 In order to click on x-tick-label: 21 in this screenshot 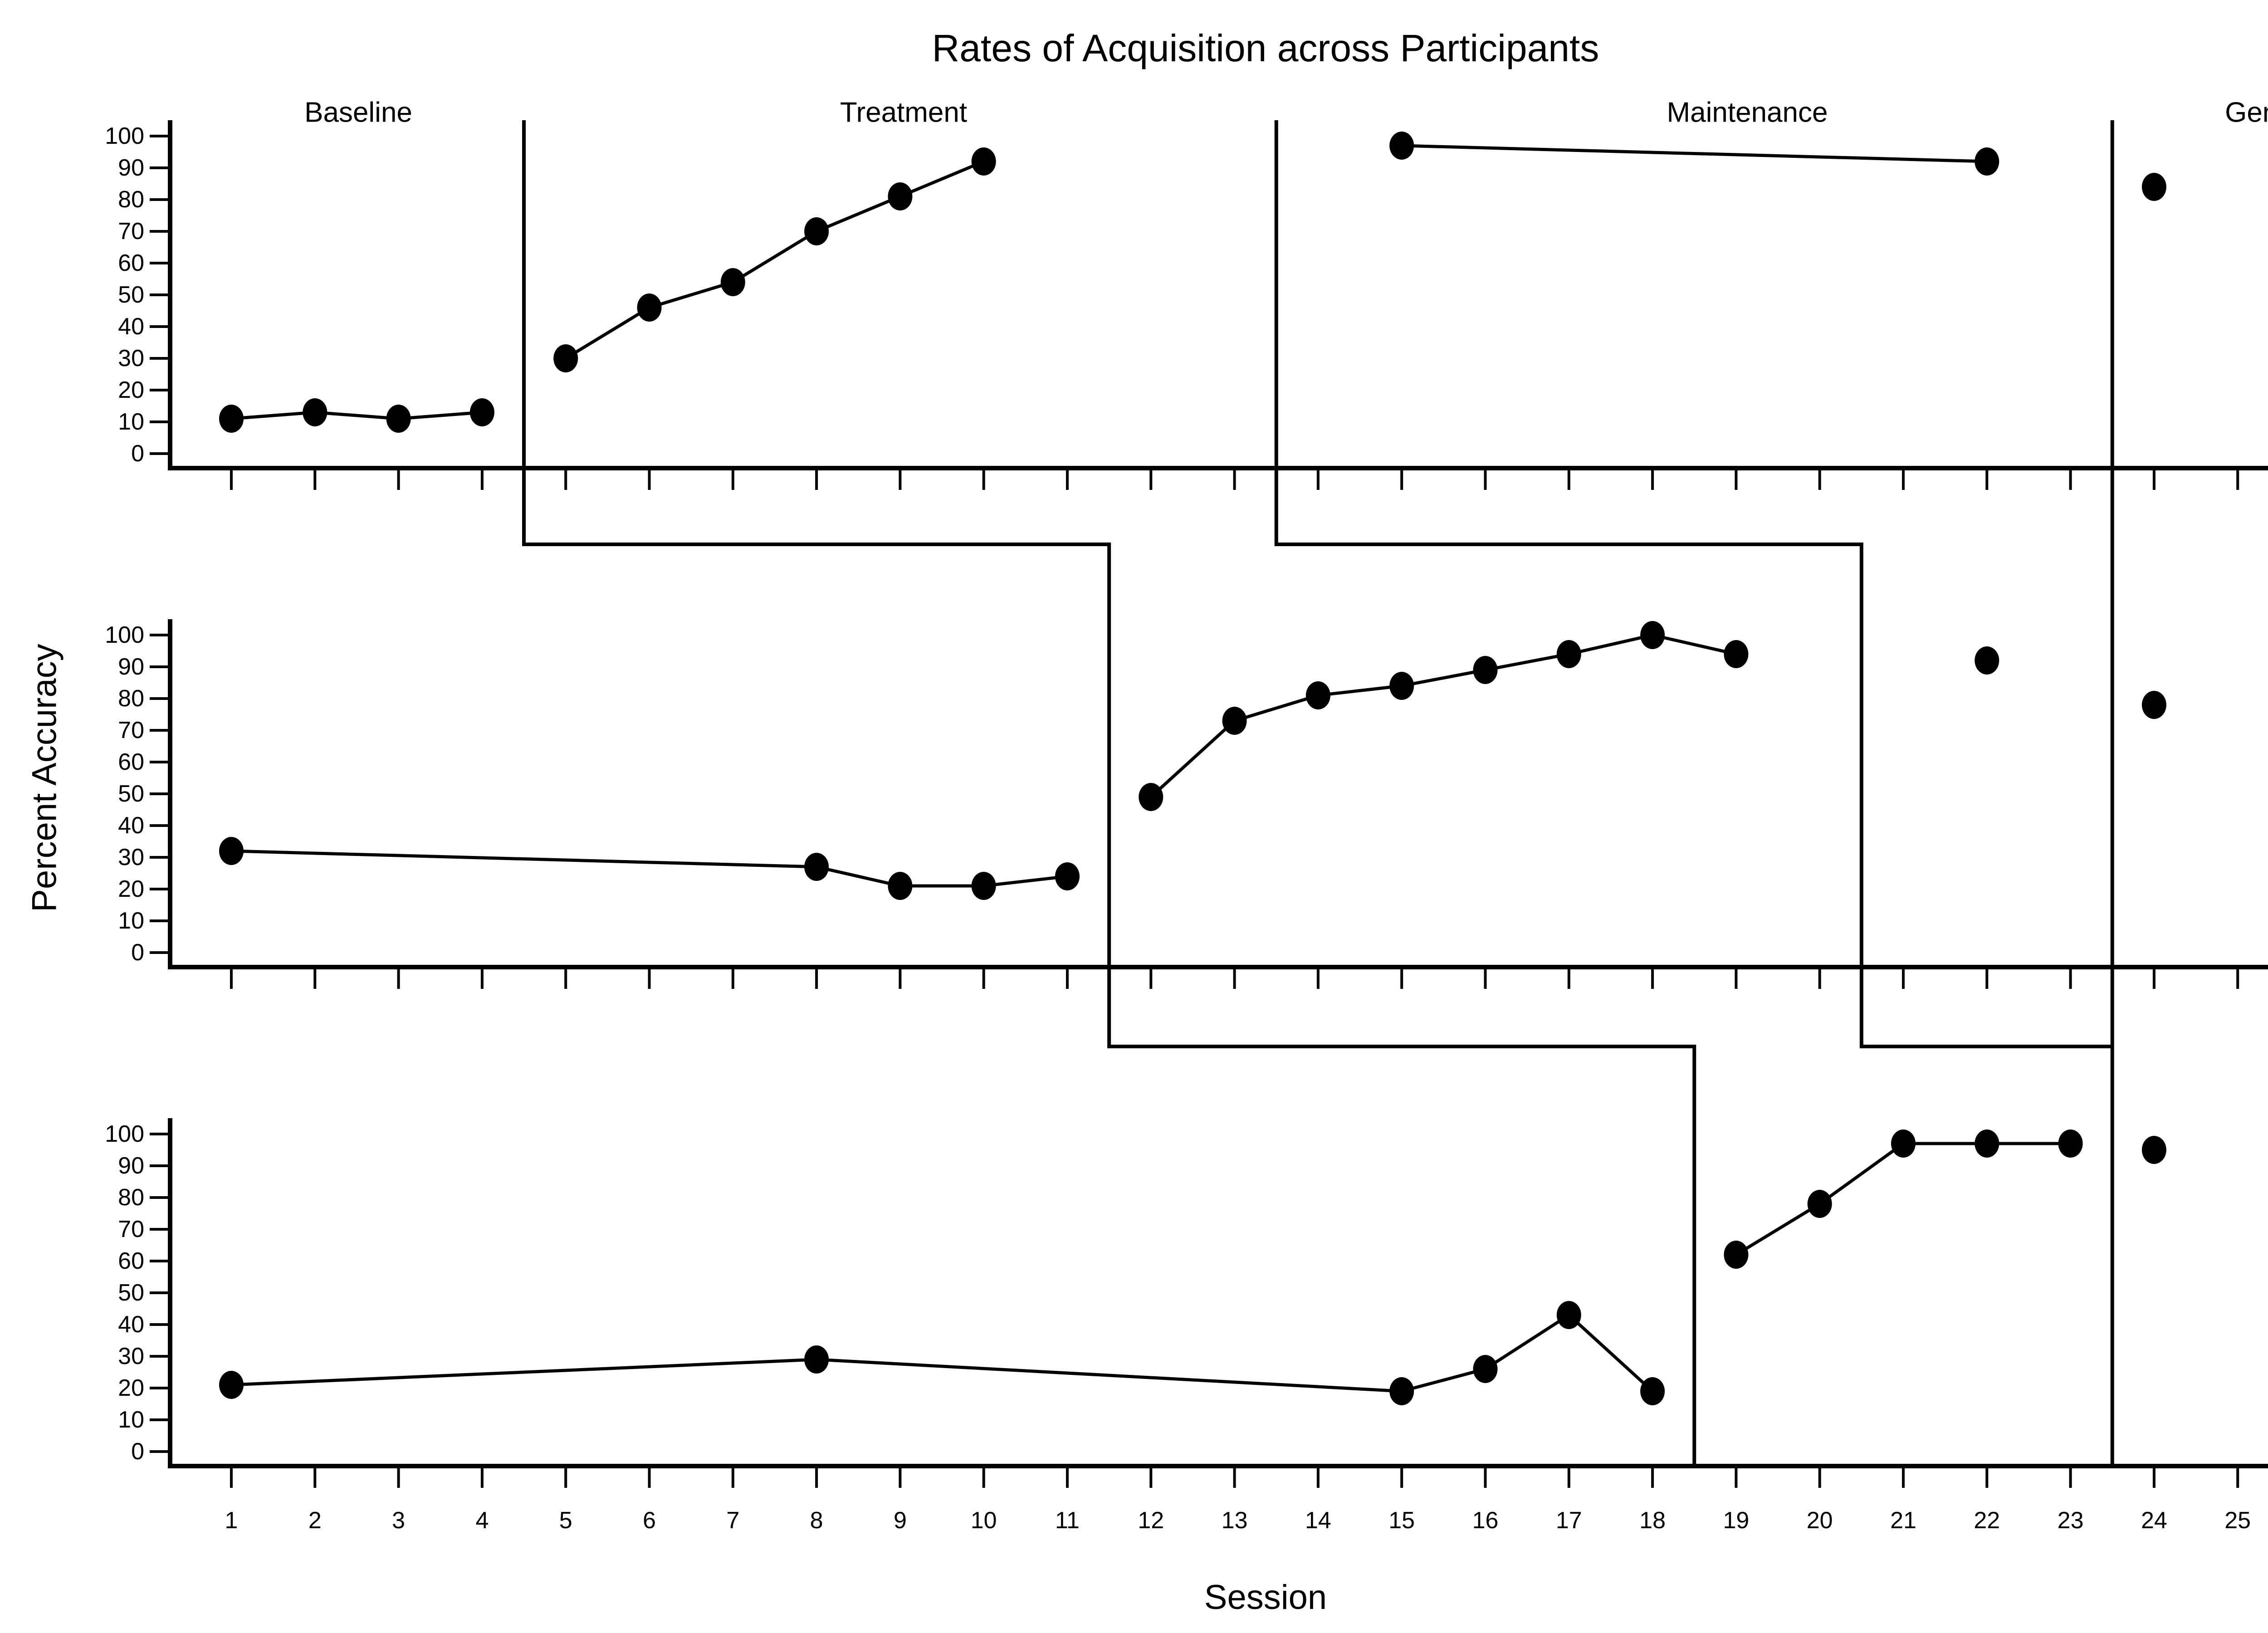, I will do `click(1903, 1520)`.